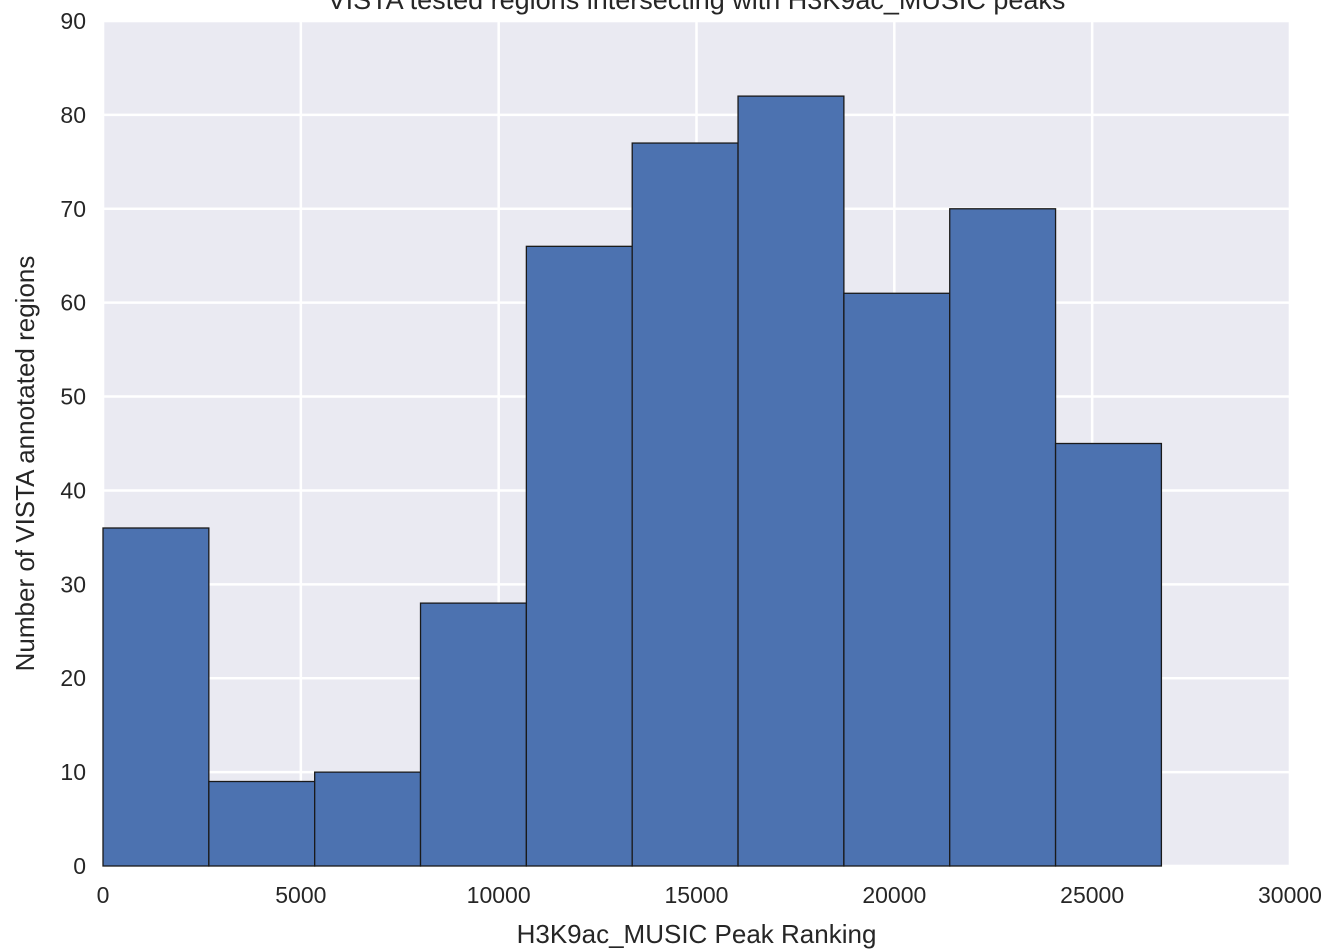 Image resolution: width=1335 pixels, height=951 pixels. What do you see at coordinates (697, 934) in the screenshot?
I see `x-axis-label: H3K9ac_MUSIC Peak Ranking` at bounding box center [697, 934].